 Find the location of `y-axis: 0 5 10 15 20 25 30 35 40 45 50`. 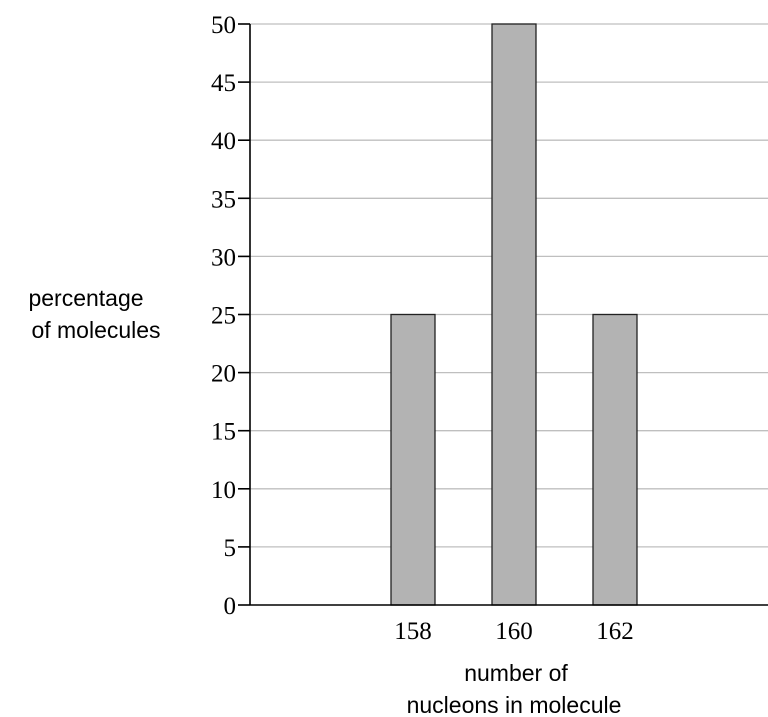

y-axis: 0 5 10 15 20 25 30 35 40 45 50 is located at coordinates (231, 316).